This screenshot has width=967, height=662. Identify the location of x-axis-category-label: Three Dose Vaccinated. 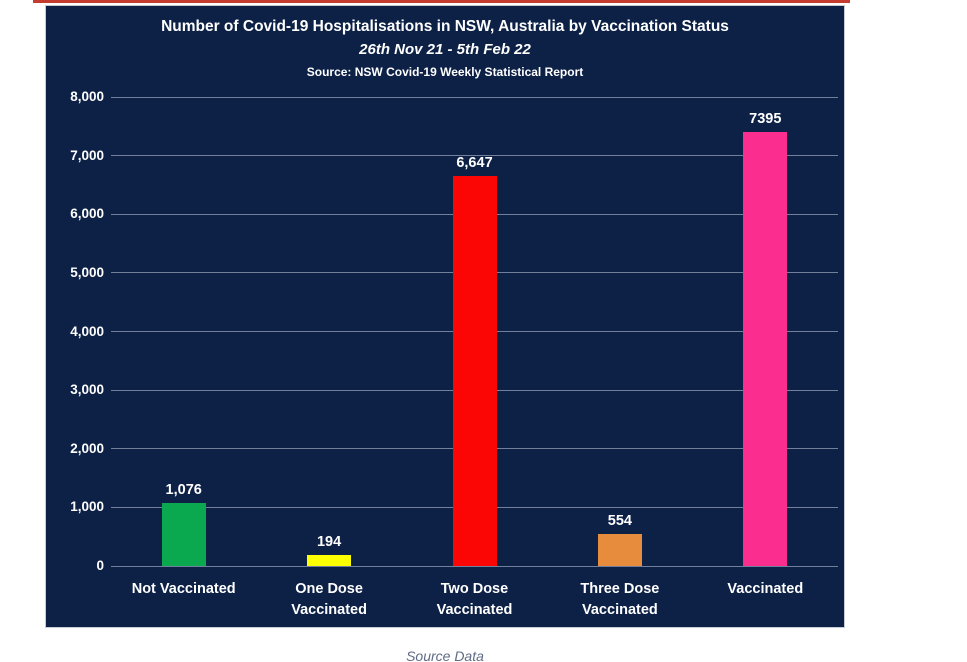
(620, 599).